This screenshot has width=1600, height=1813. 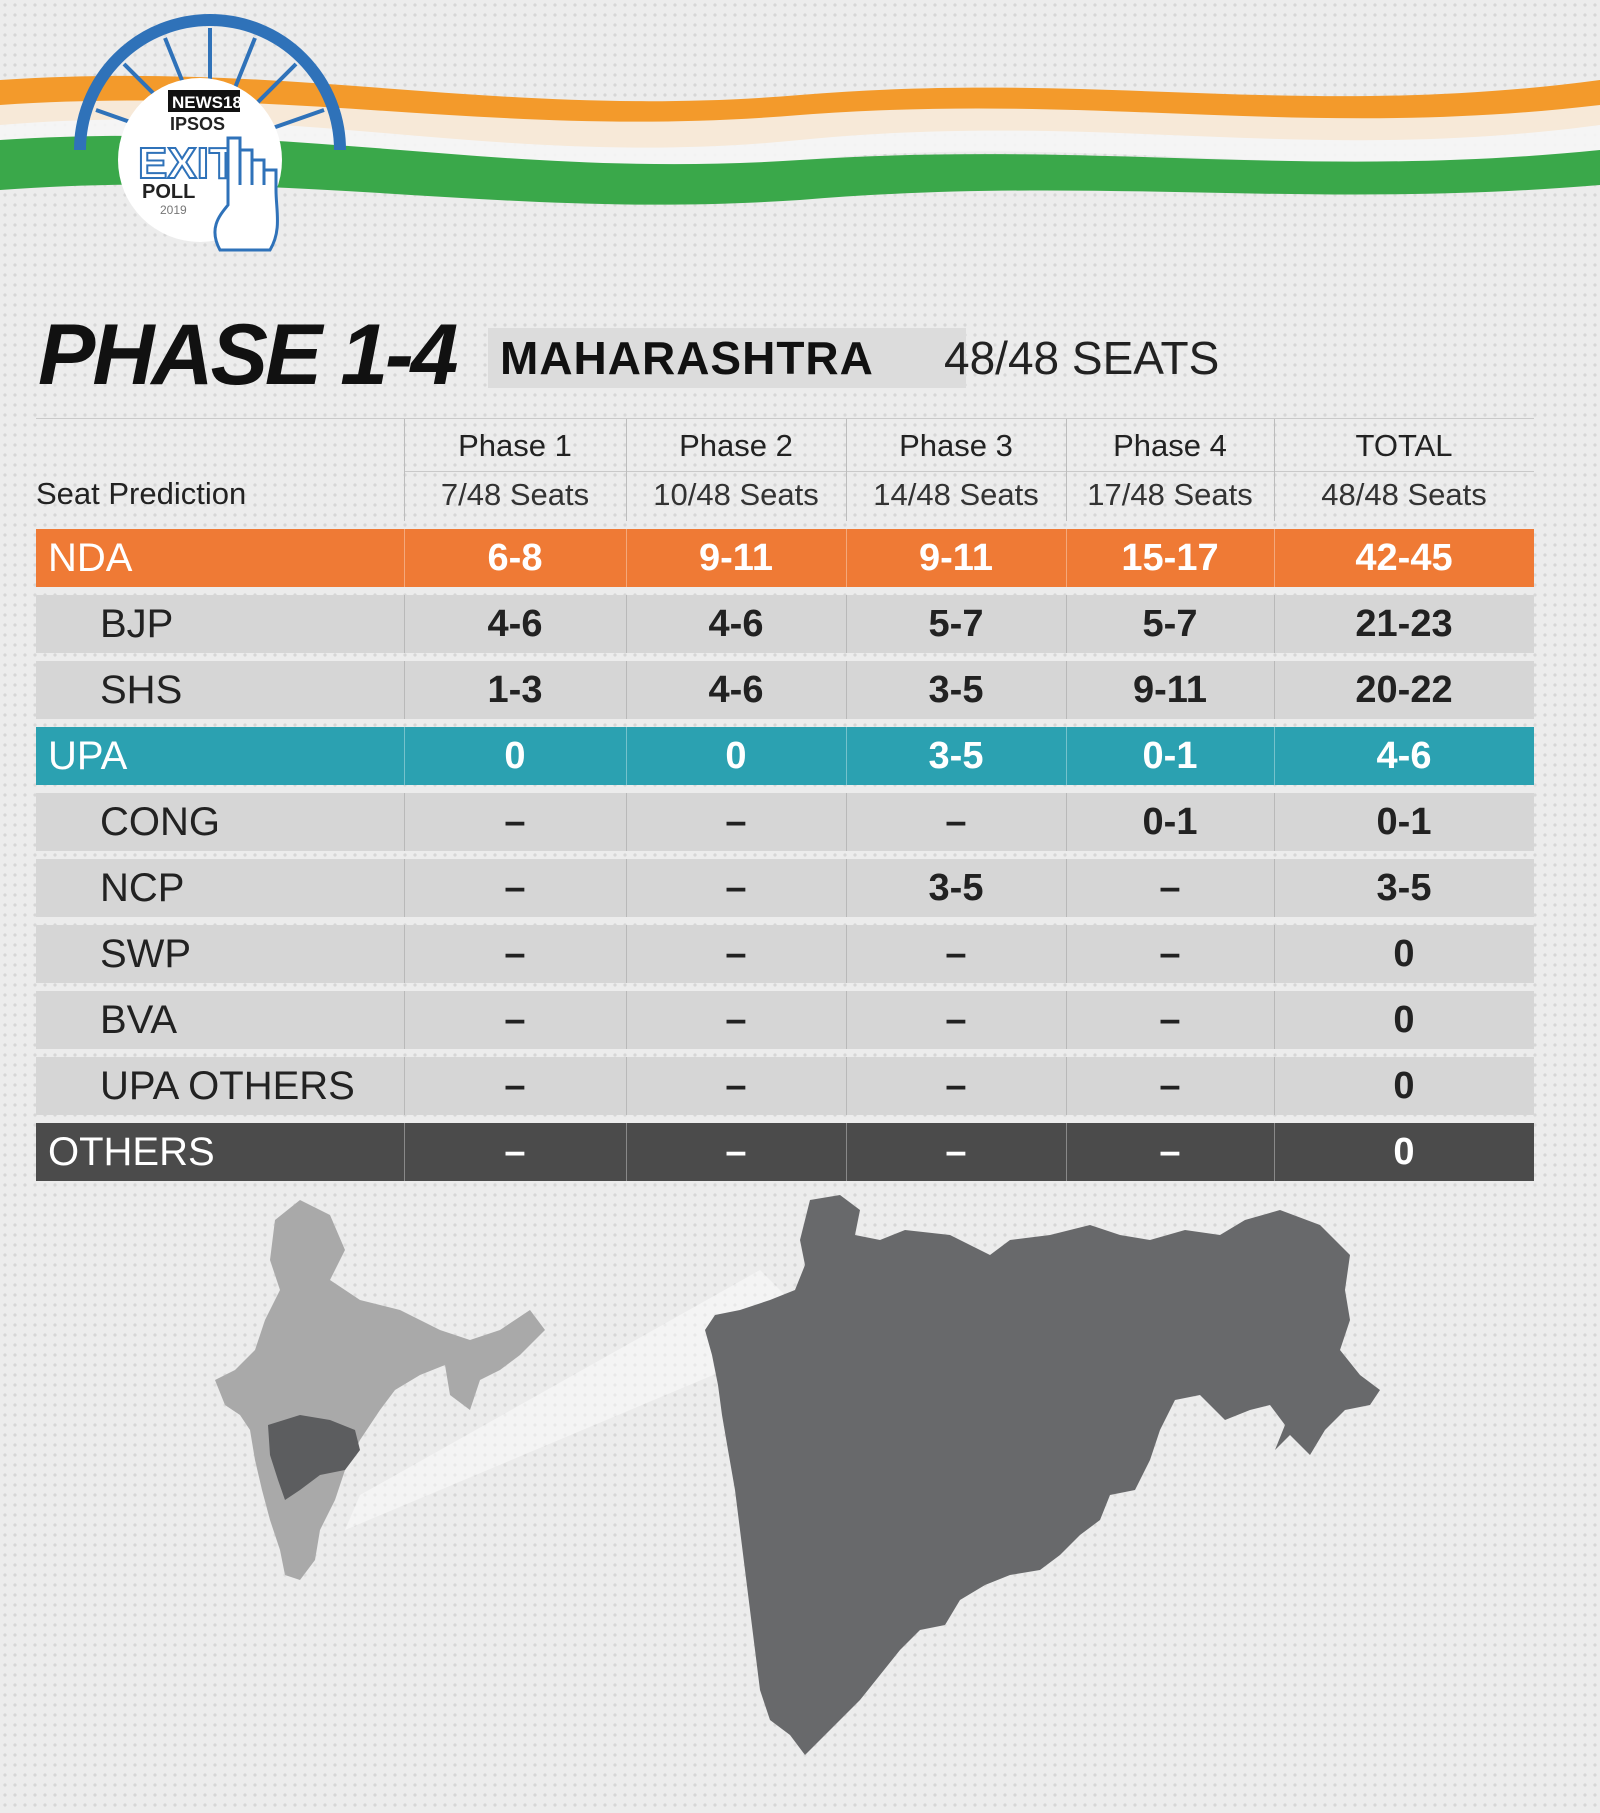 I want to click on party-name: UPA OTHERS, so click(x=227, y=1086).